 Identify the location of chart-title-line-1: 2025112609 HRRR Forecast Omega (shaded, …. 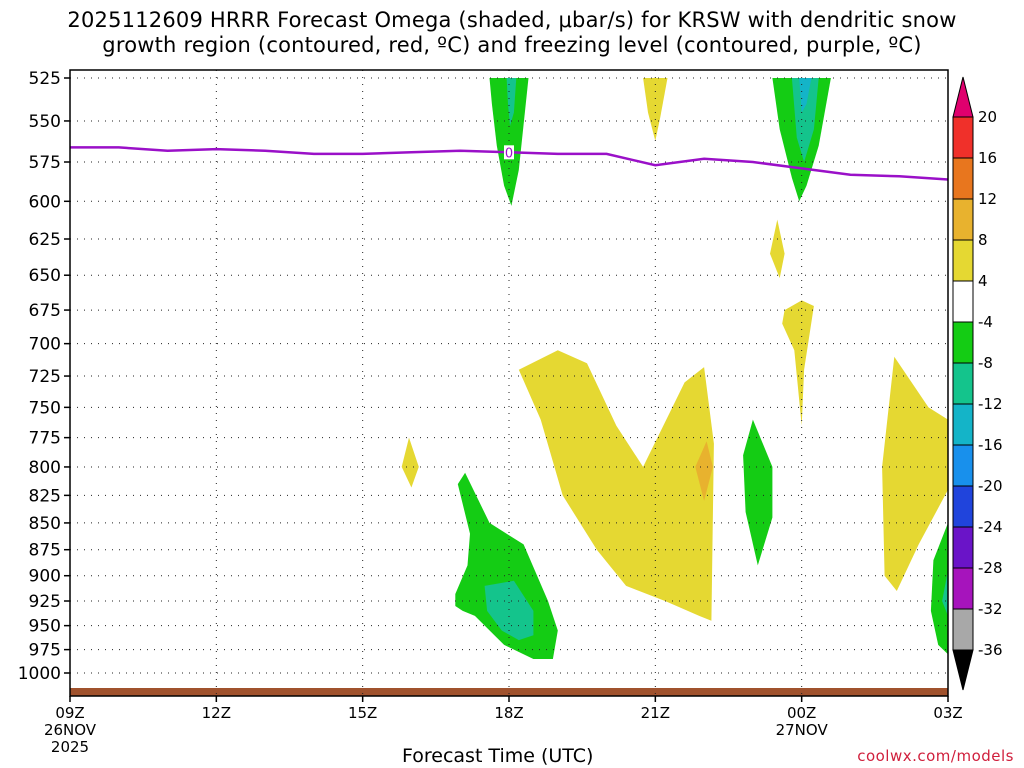
(512, 20).